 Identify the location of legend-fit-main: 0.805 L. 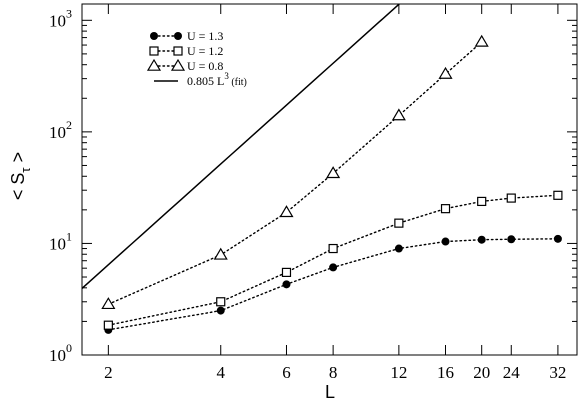
(205, 81).